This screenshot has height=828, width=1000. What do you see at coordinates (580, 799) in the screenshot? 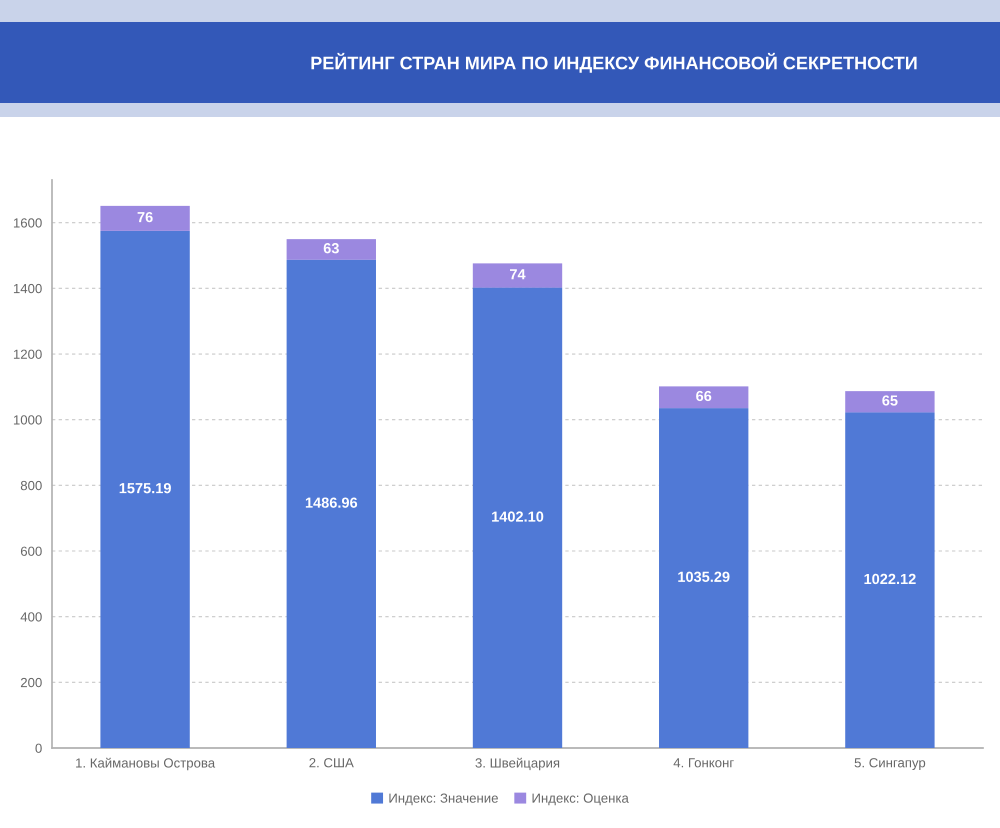
I see `legend-label: Индекс: Оценка` at bounding box center [580, 799].